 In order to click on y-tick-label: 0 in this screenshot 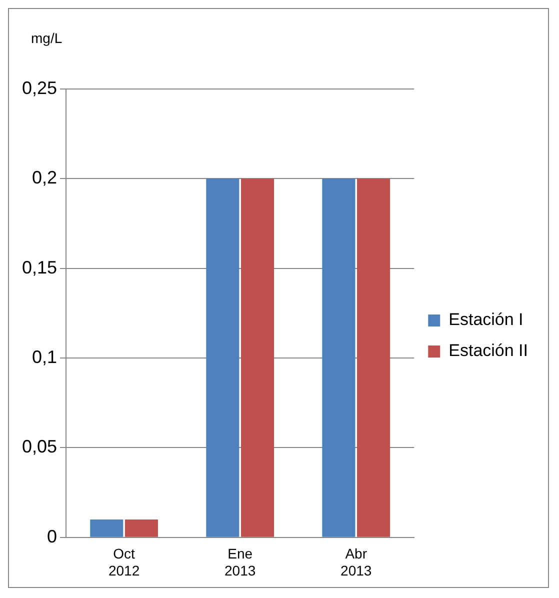, I will do `click(52, 536)`.